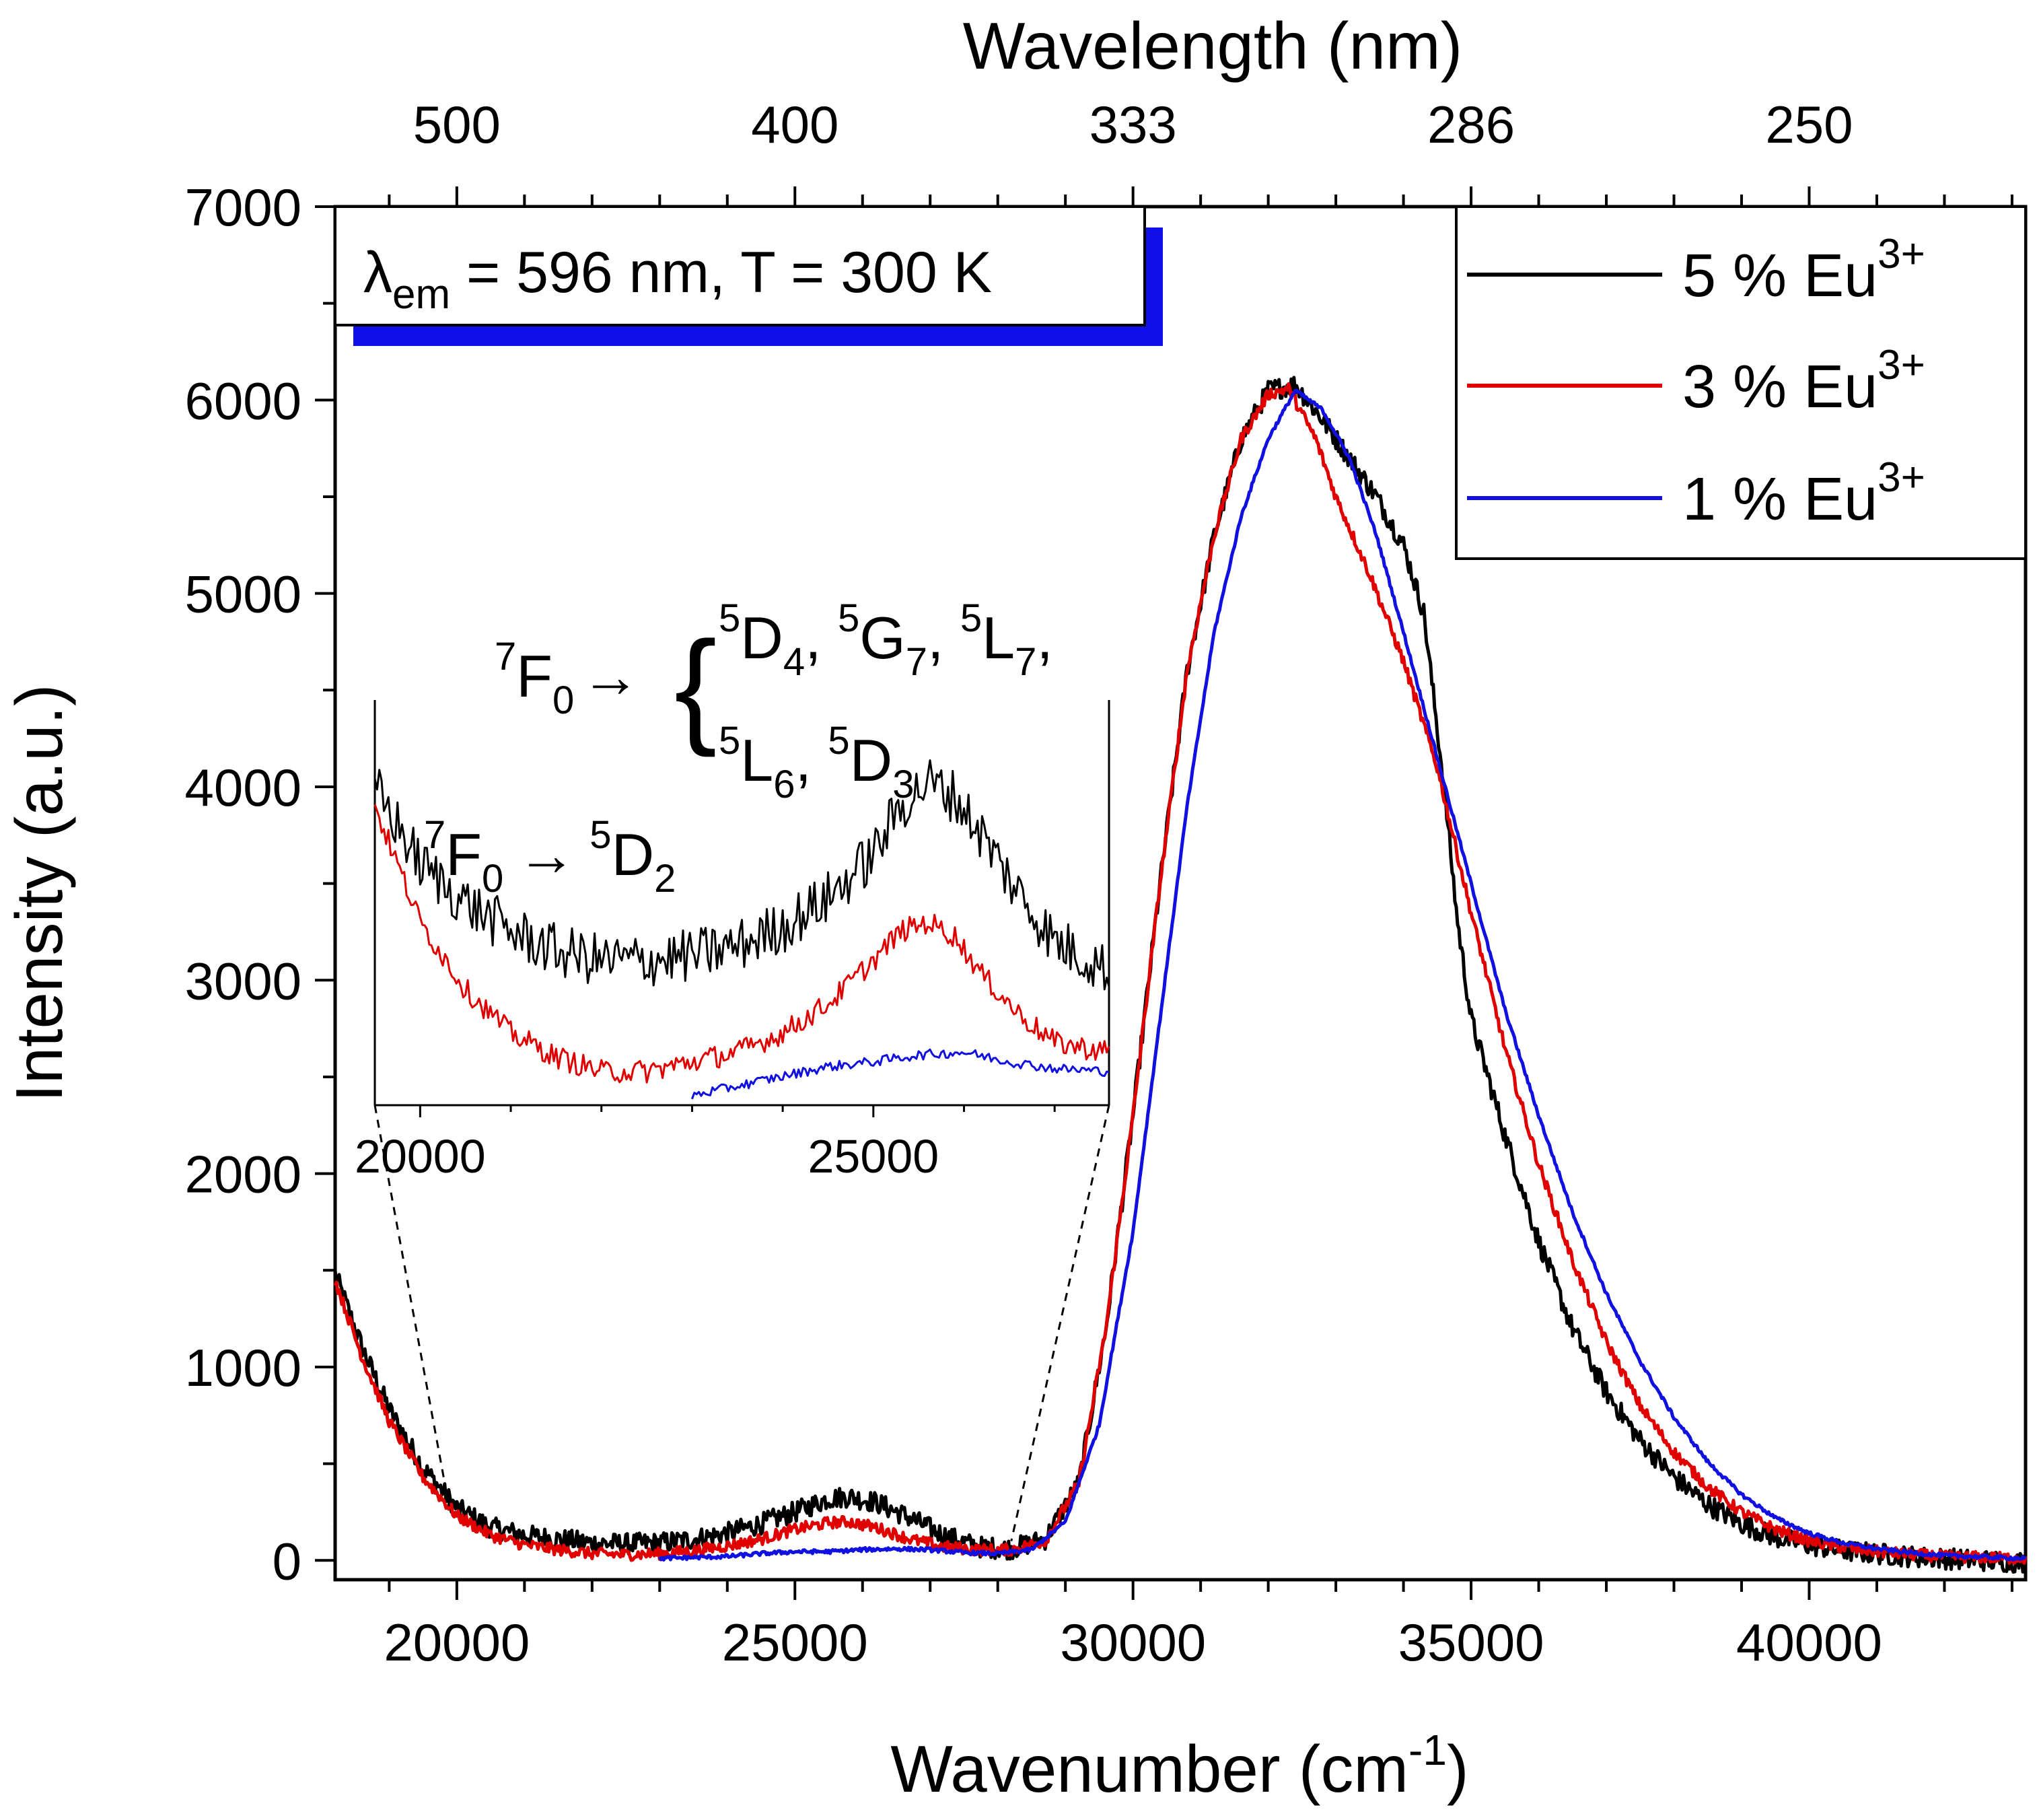  I want to click on y-tick-label: 6000, so click(243, 401).